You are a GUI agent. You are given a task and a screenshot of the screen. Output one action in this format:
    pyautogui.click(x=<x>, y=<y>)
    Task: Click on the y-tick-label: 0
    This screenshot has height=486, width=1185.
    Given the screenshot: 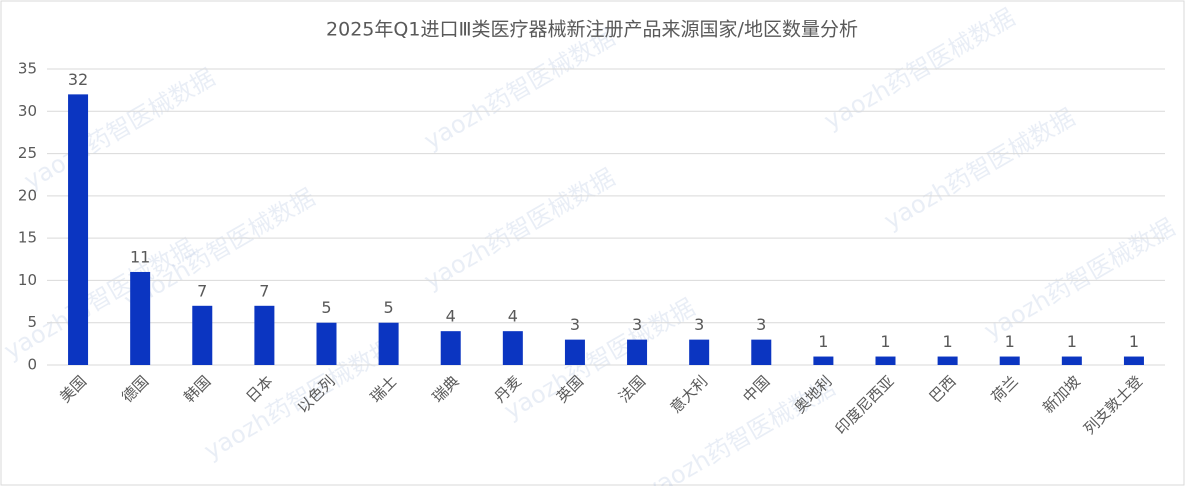 What is the action you would take?
    pyautogui.click(x=32, y=365)
    